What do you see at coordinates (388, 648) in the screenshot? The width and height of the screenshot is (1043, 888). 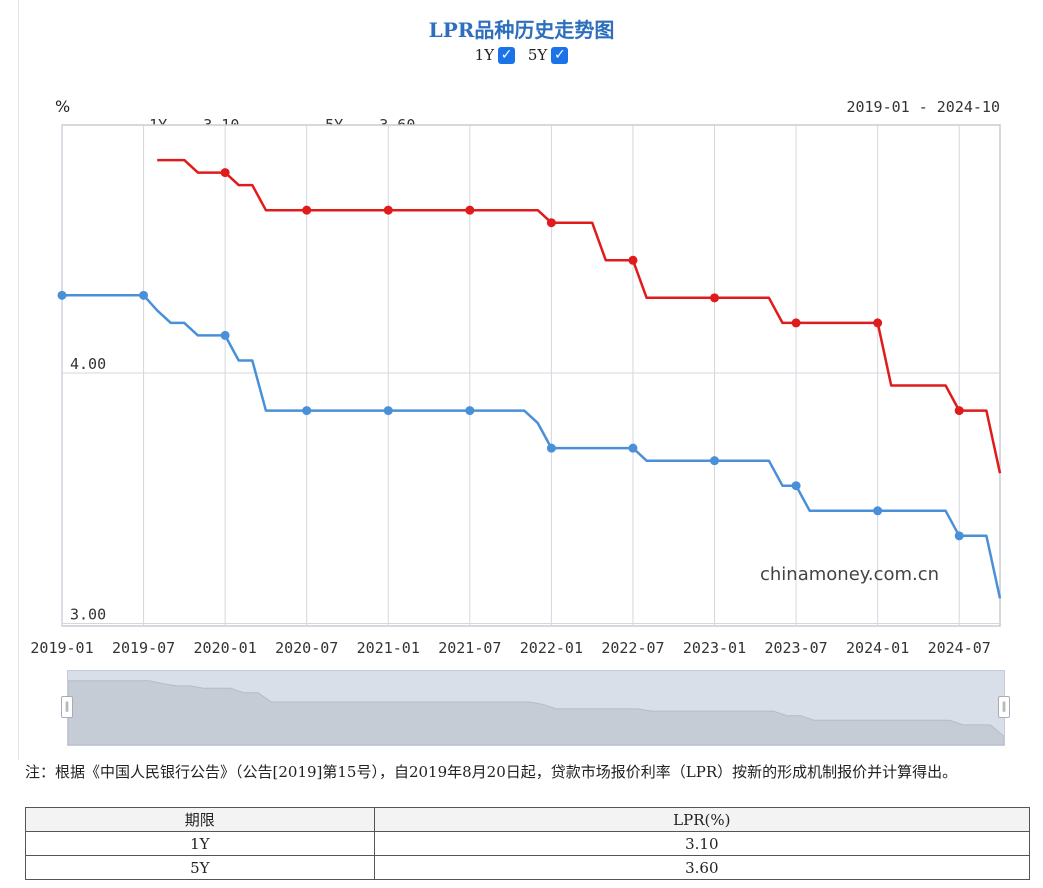 I see `x-tick-label: 2021-01` at bounding box center [388, 648].